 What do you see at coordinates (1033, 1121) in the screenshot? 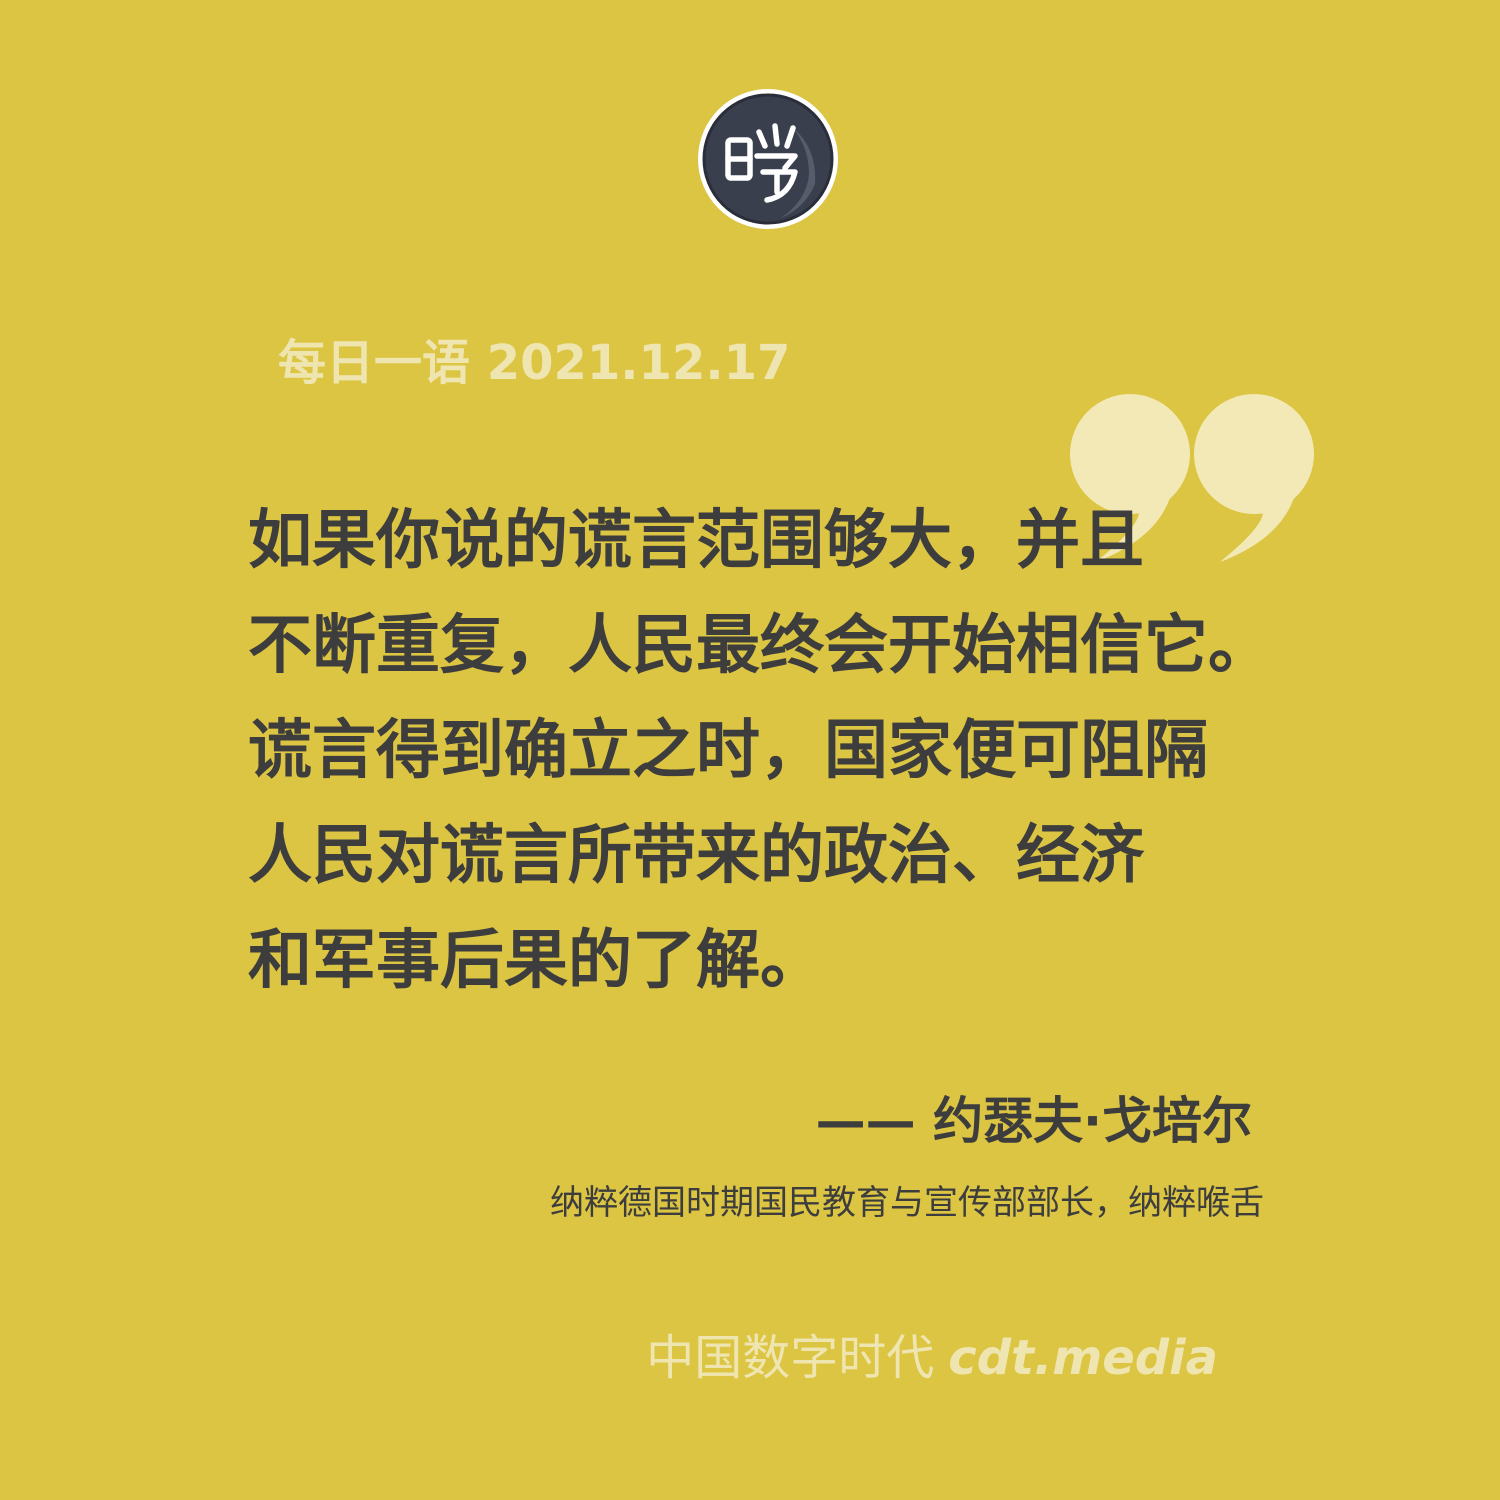
I see `quote-author: —— 约瑟夫·戈培尔` at bounding box center [1033, 1121].